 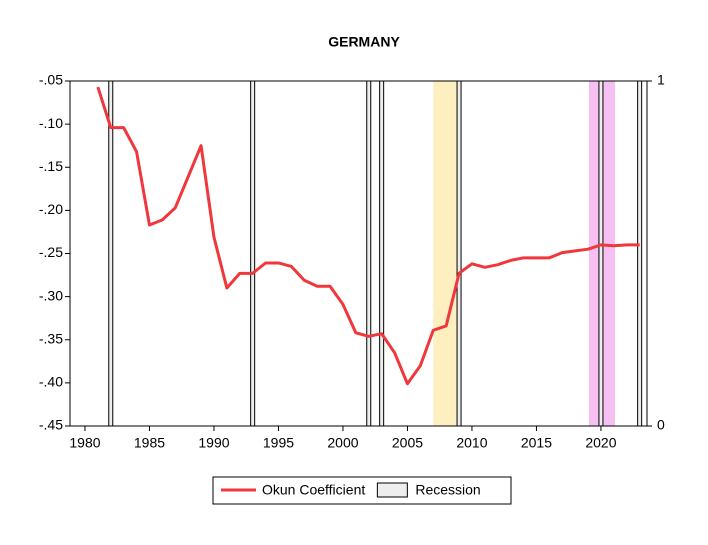 I want to click on x-tick-label: 1990, so click(x=213, y=443).